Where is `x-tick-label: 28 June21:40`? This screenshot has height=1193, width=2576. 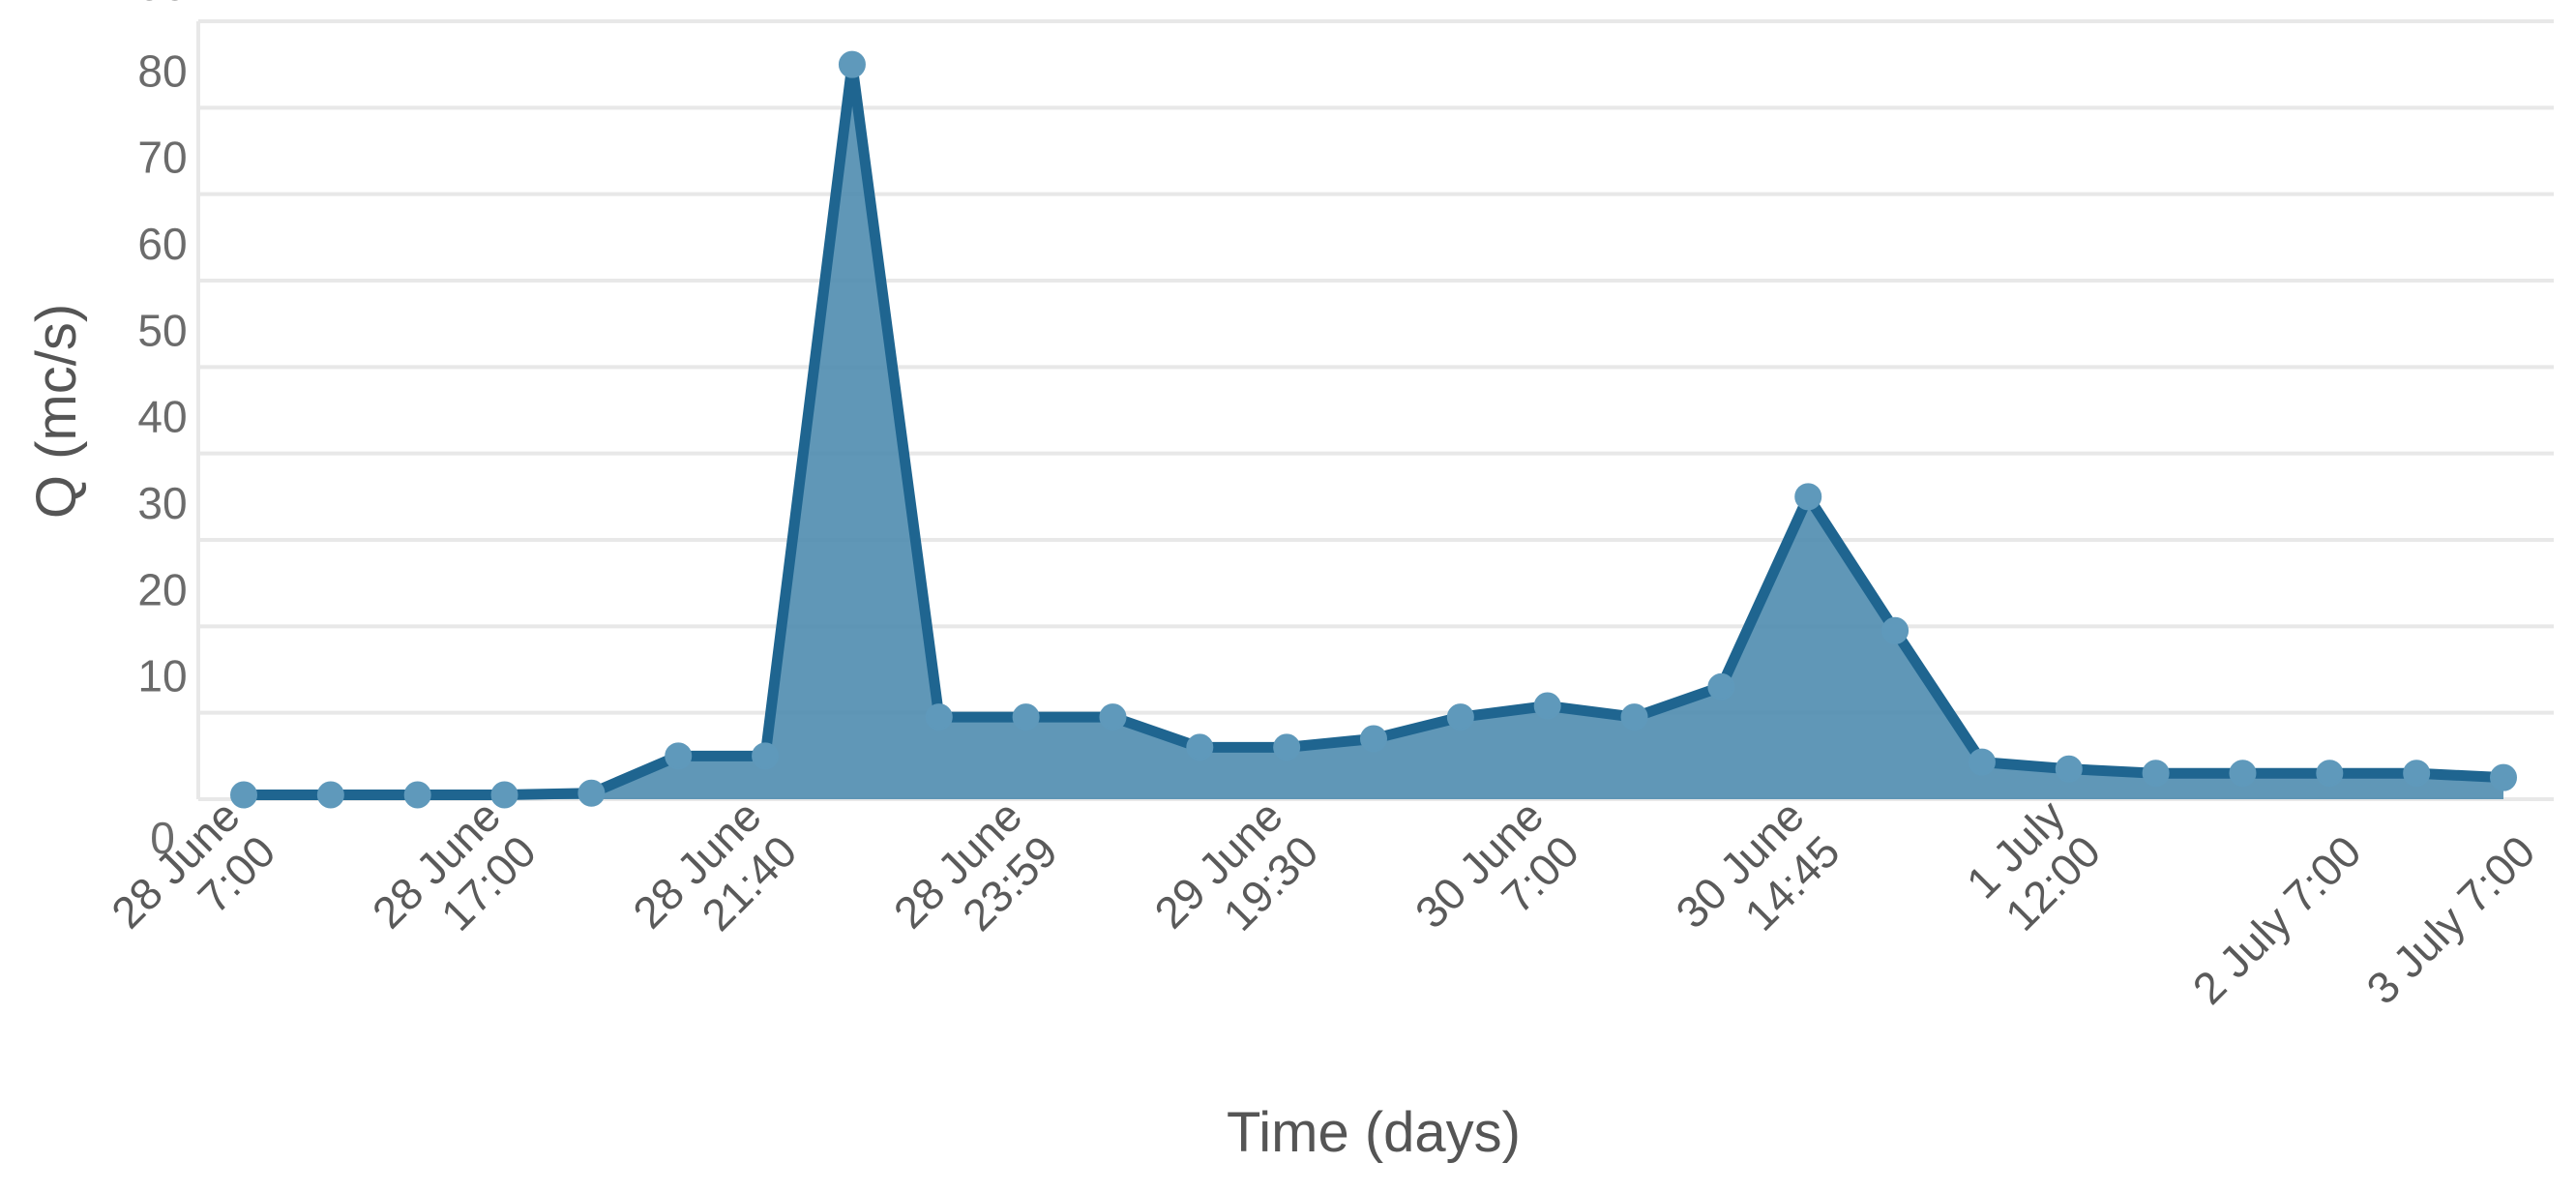
x-tick-label: 28 June21:40 is located at coordinates (714, 881).